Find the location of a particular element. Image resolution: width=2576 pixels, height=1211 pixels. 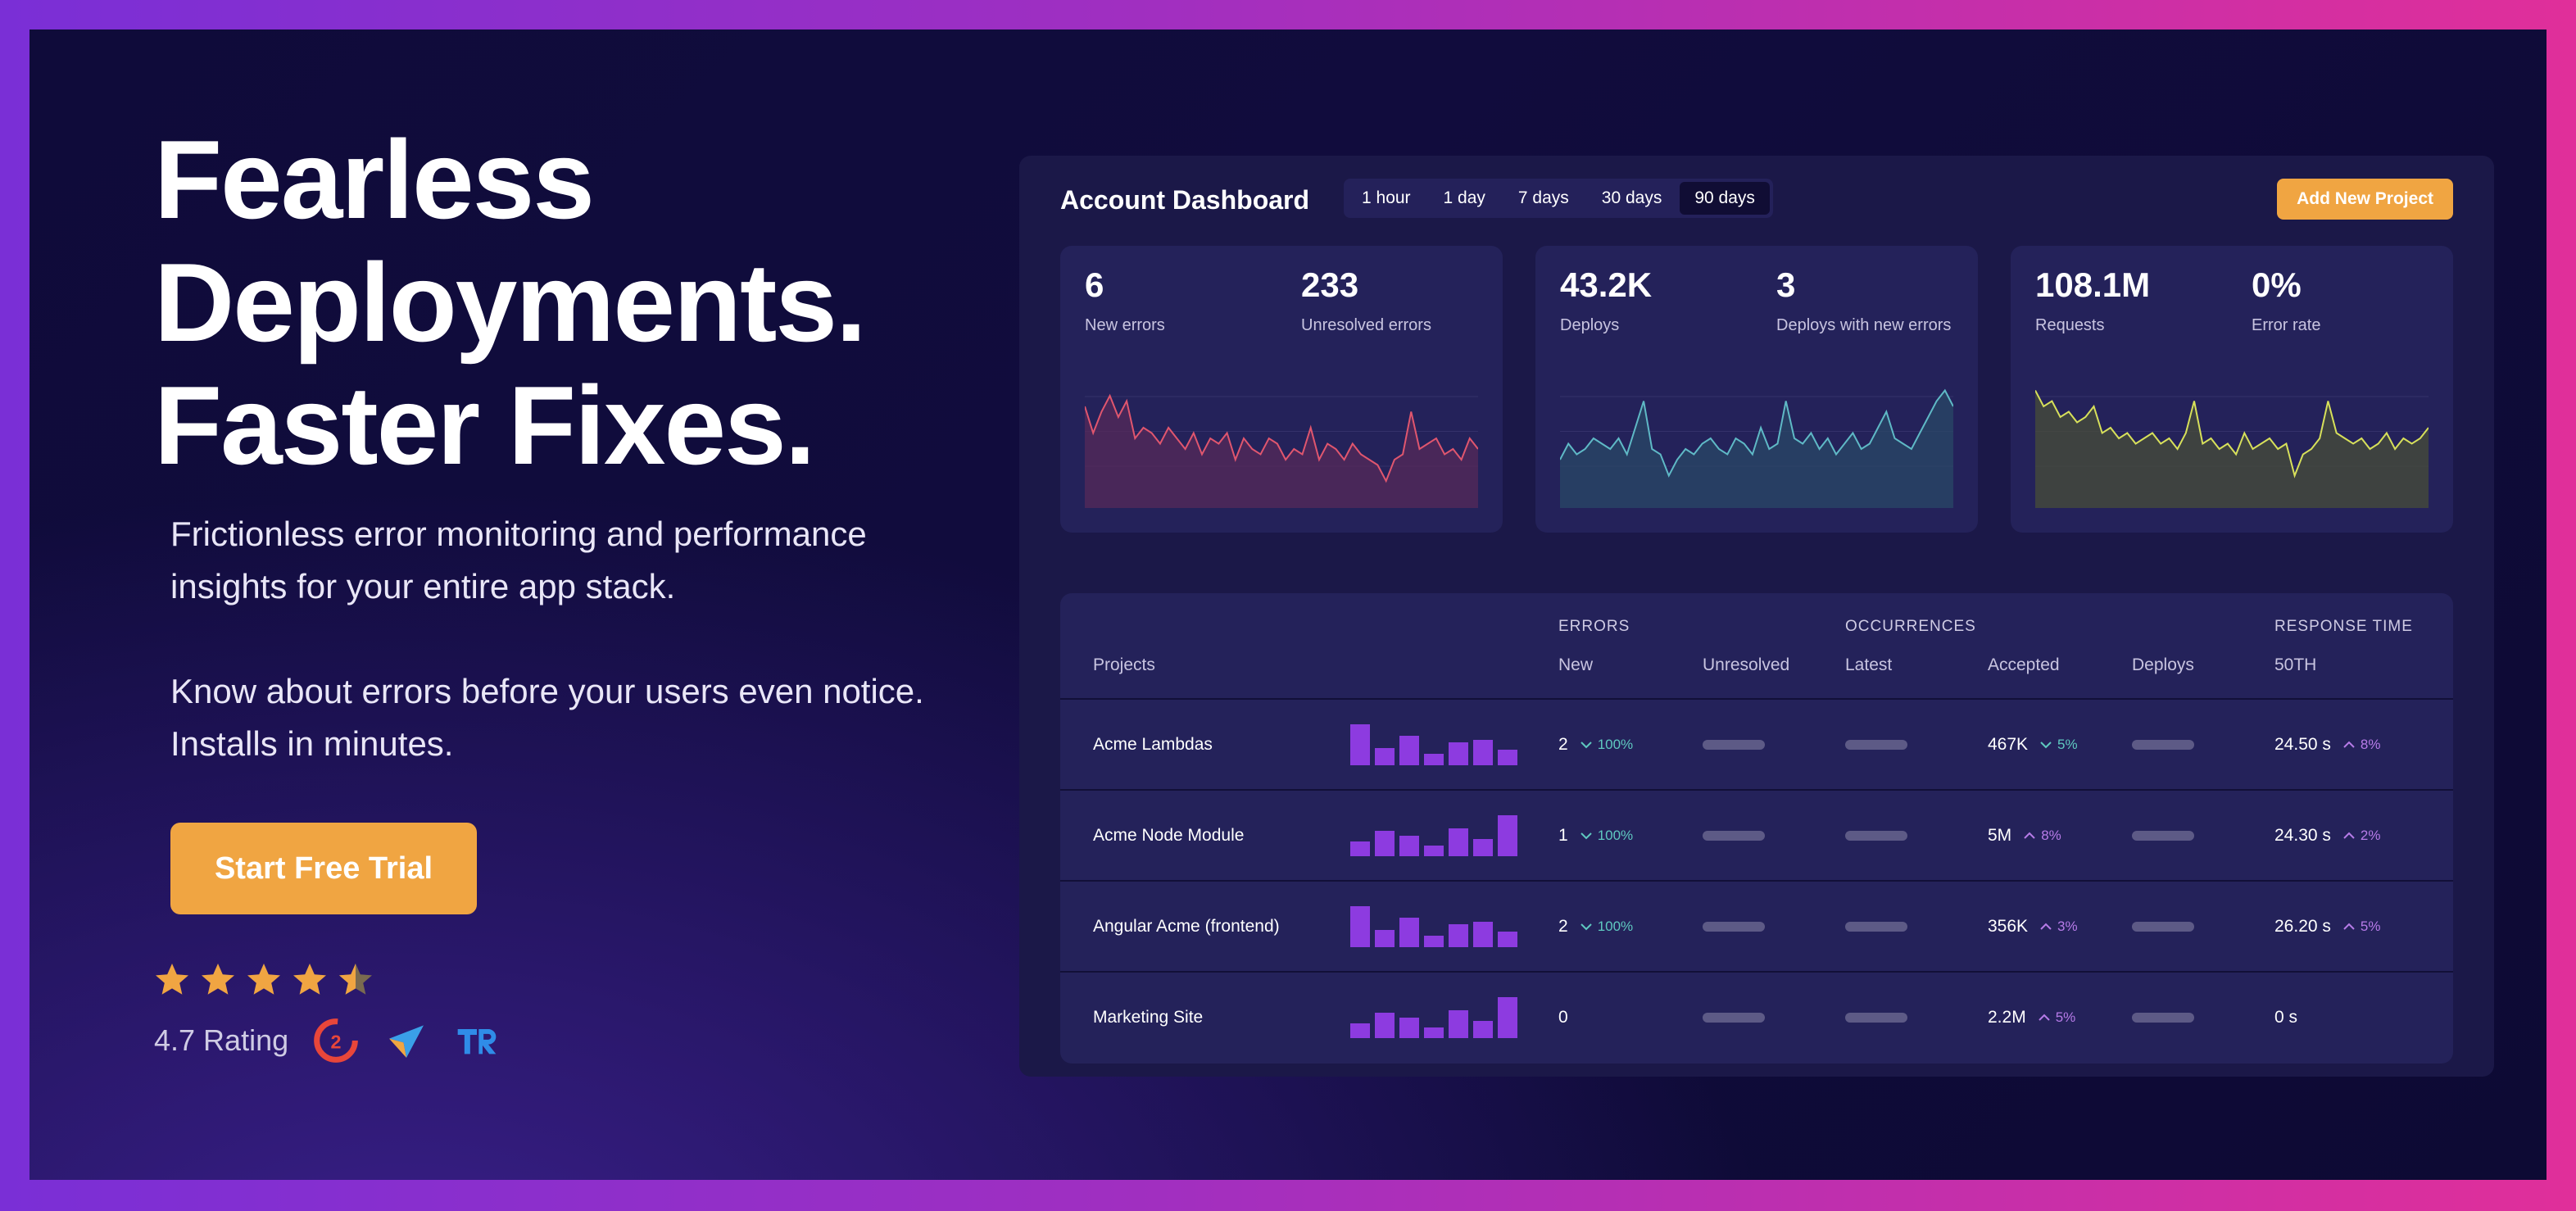

response-trend: 2% is located at coordinates (2361, 836).